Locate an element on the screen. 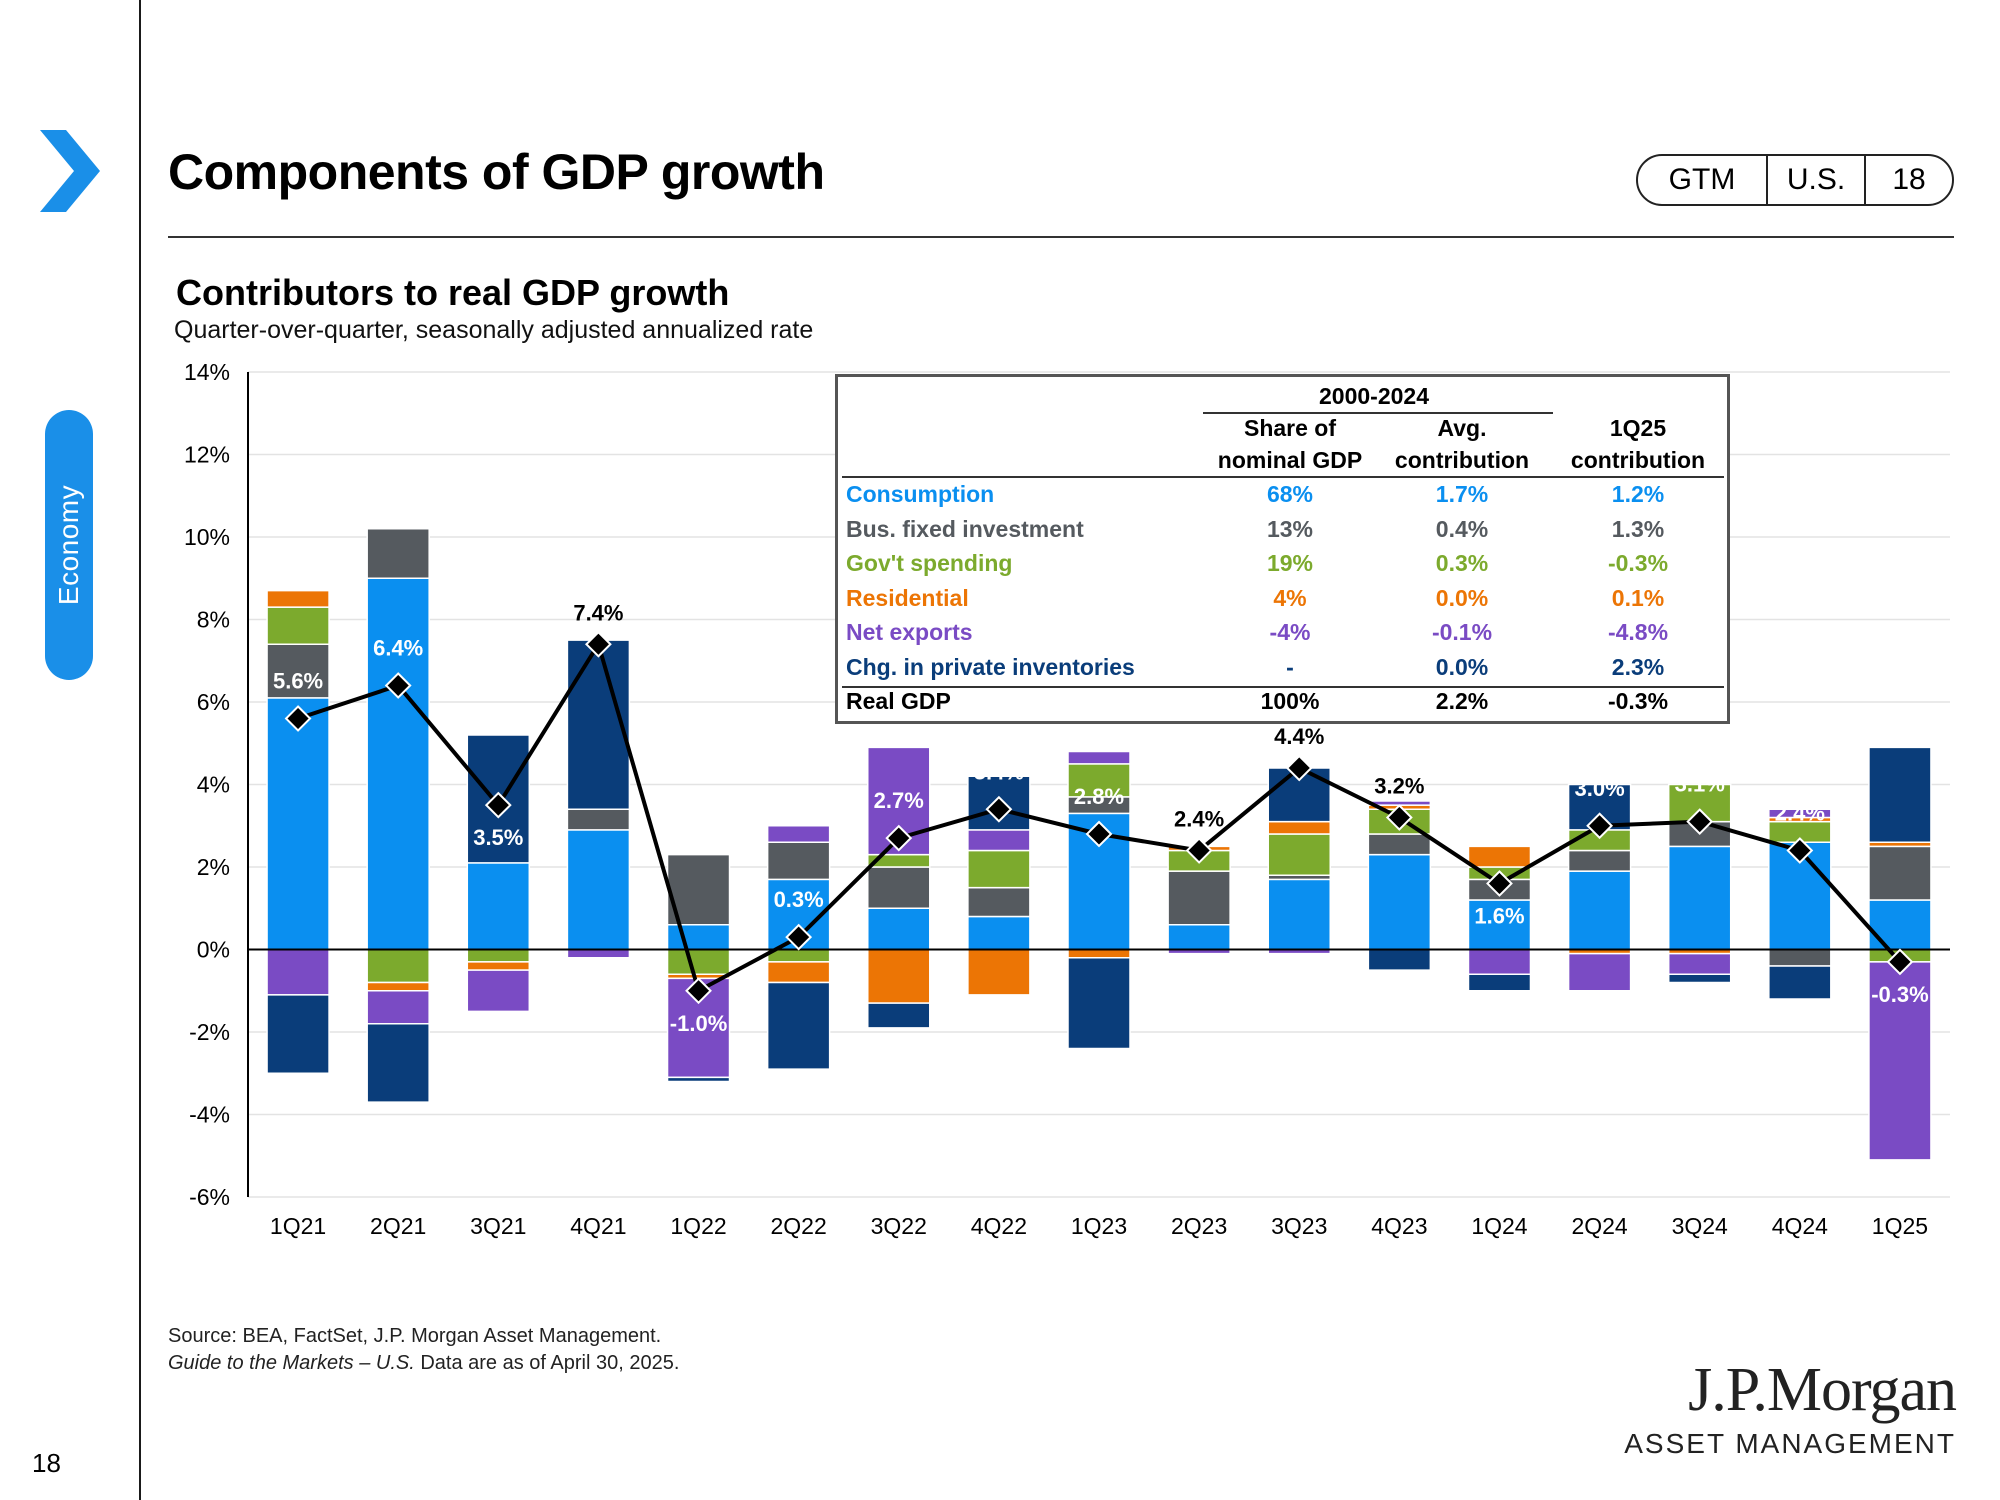  y-tick-label: 8% is located at coordinates (213, 620).